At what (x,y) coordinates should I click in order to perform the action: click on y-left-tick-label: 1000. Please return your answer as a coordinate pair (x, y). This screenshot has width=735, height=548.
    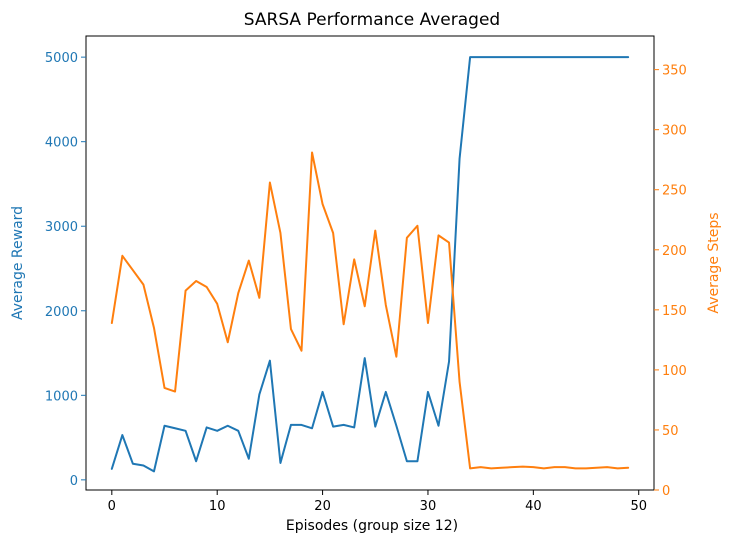
    Looking at the image, I should click on (61, 396).